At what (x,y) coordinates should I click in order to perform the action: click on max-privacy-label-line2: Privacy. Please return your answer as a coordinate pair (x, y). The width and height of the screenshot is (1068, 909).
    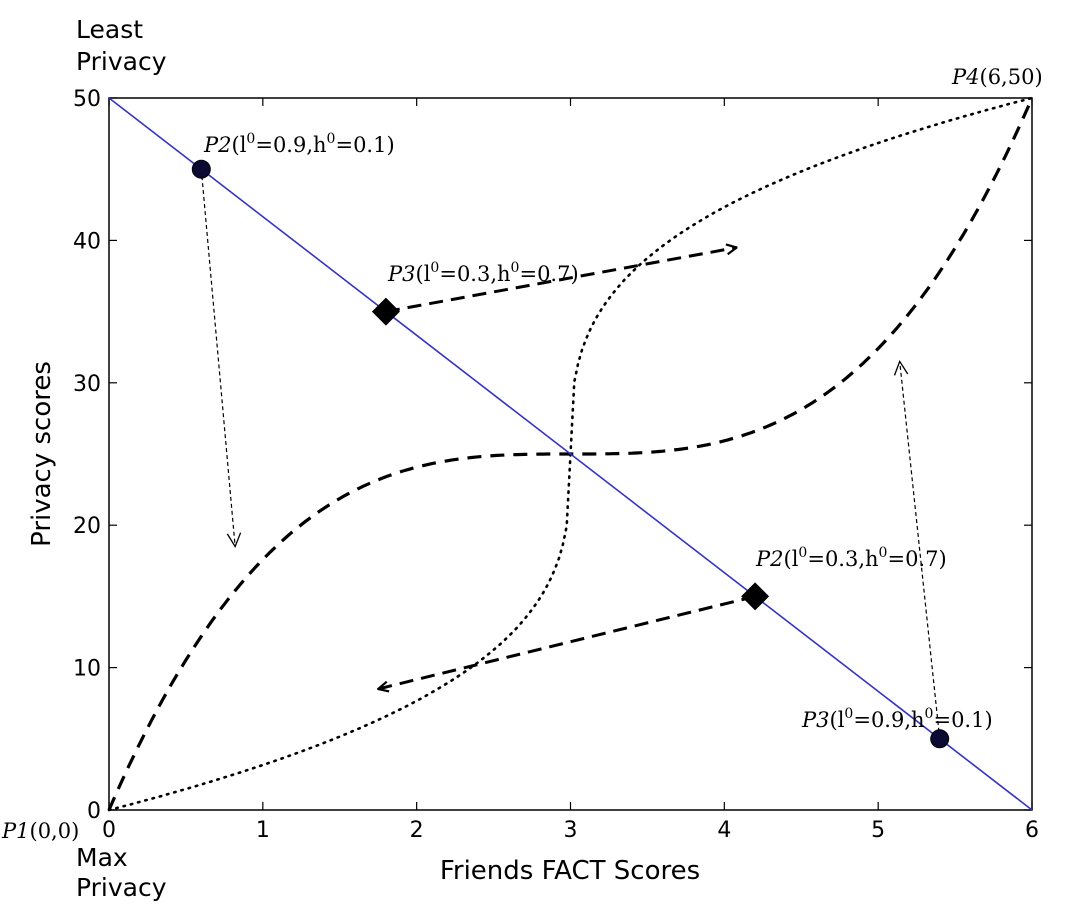
    Looking at the image, I should click on (121, 887).